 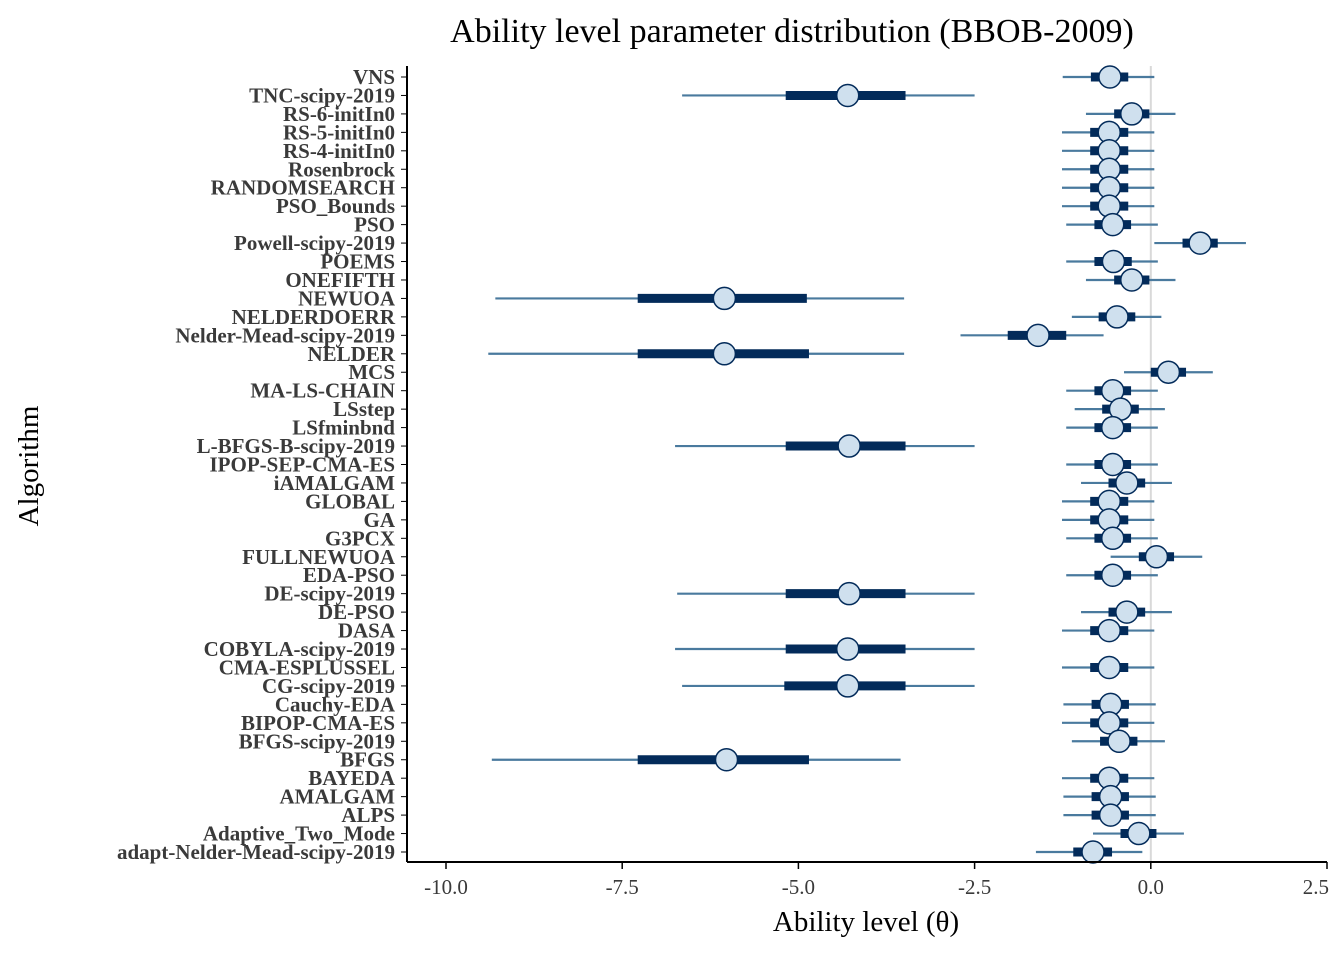 I want to click on x-tick-label: -2.5, so click(x=974, y=887).